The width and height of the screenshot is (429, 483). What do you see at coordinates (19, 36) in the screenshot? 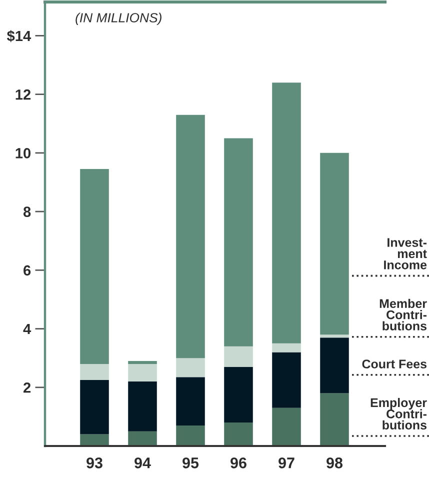
I see `y-tick-label: $14` at bounding box center [19, 36].